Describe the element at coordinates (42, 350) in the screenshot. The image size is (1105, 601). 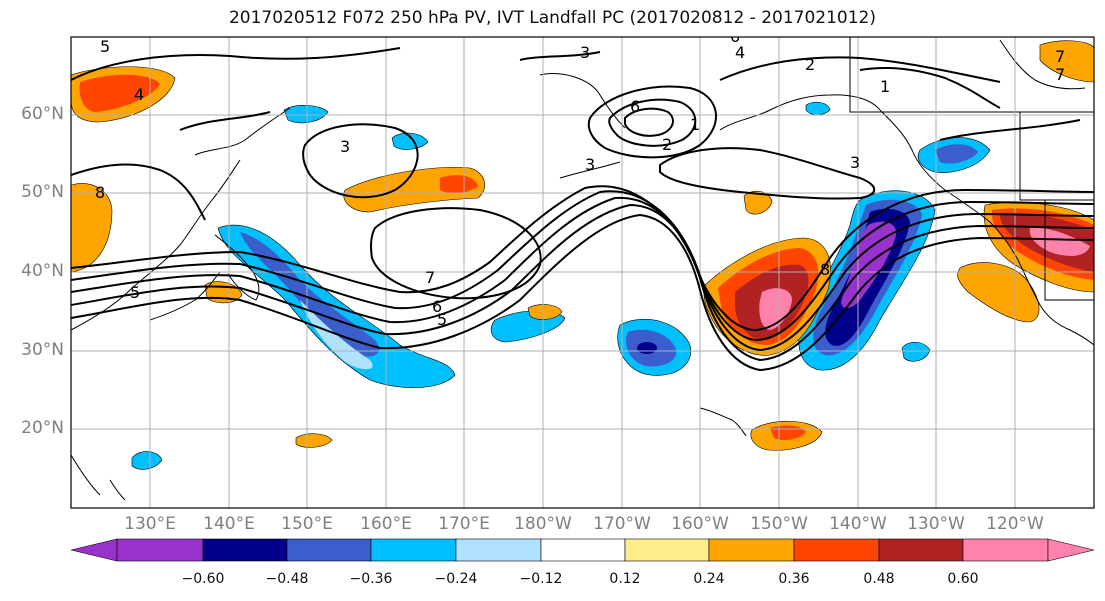
I see `lat-label-30n: 30°N` at that location.